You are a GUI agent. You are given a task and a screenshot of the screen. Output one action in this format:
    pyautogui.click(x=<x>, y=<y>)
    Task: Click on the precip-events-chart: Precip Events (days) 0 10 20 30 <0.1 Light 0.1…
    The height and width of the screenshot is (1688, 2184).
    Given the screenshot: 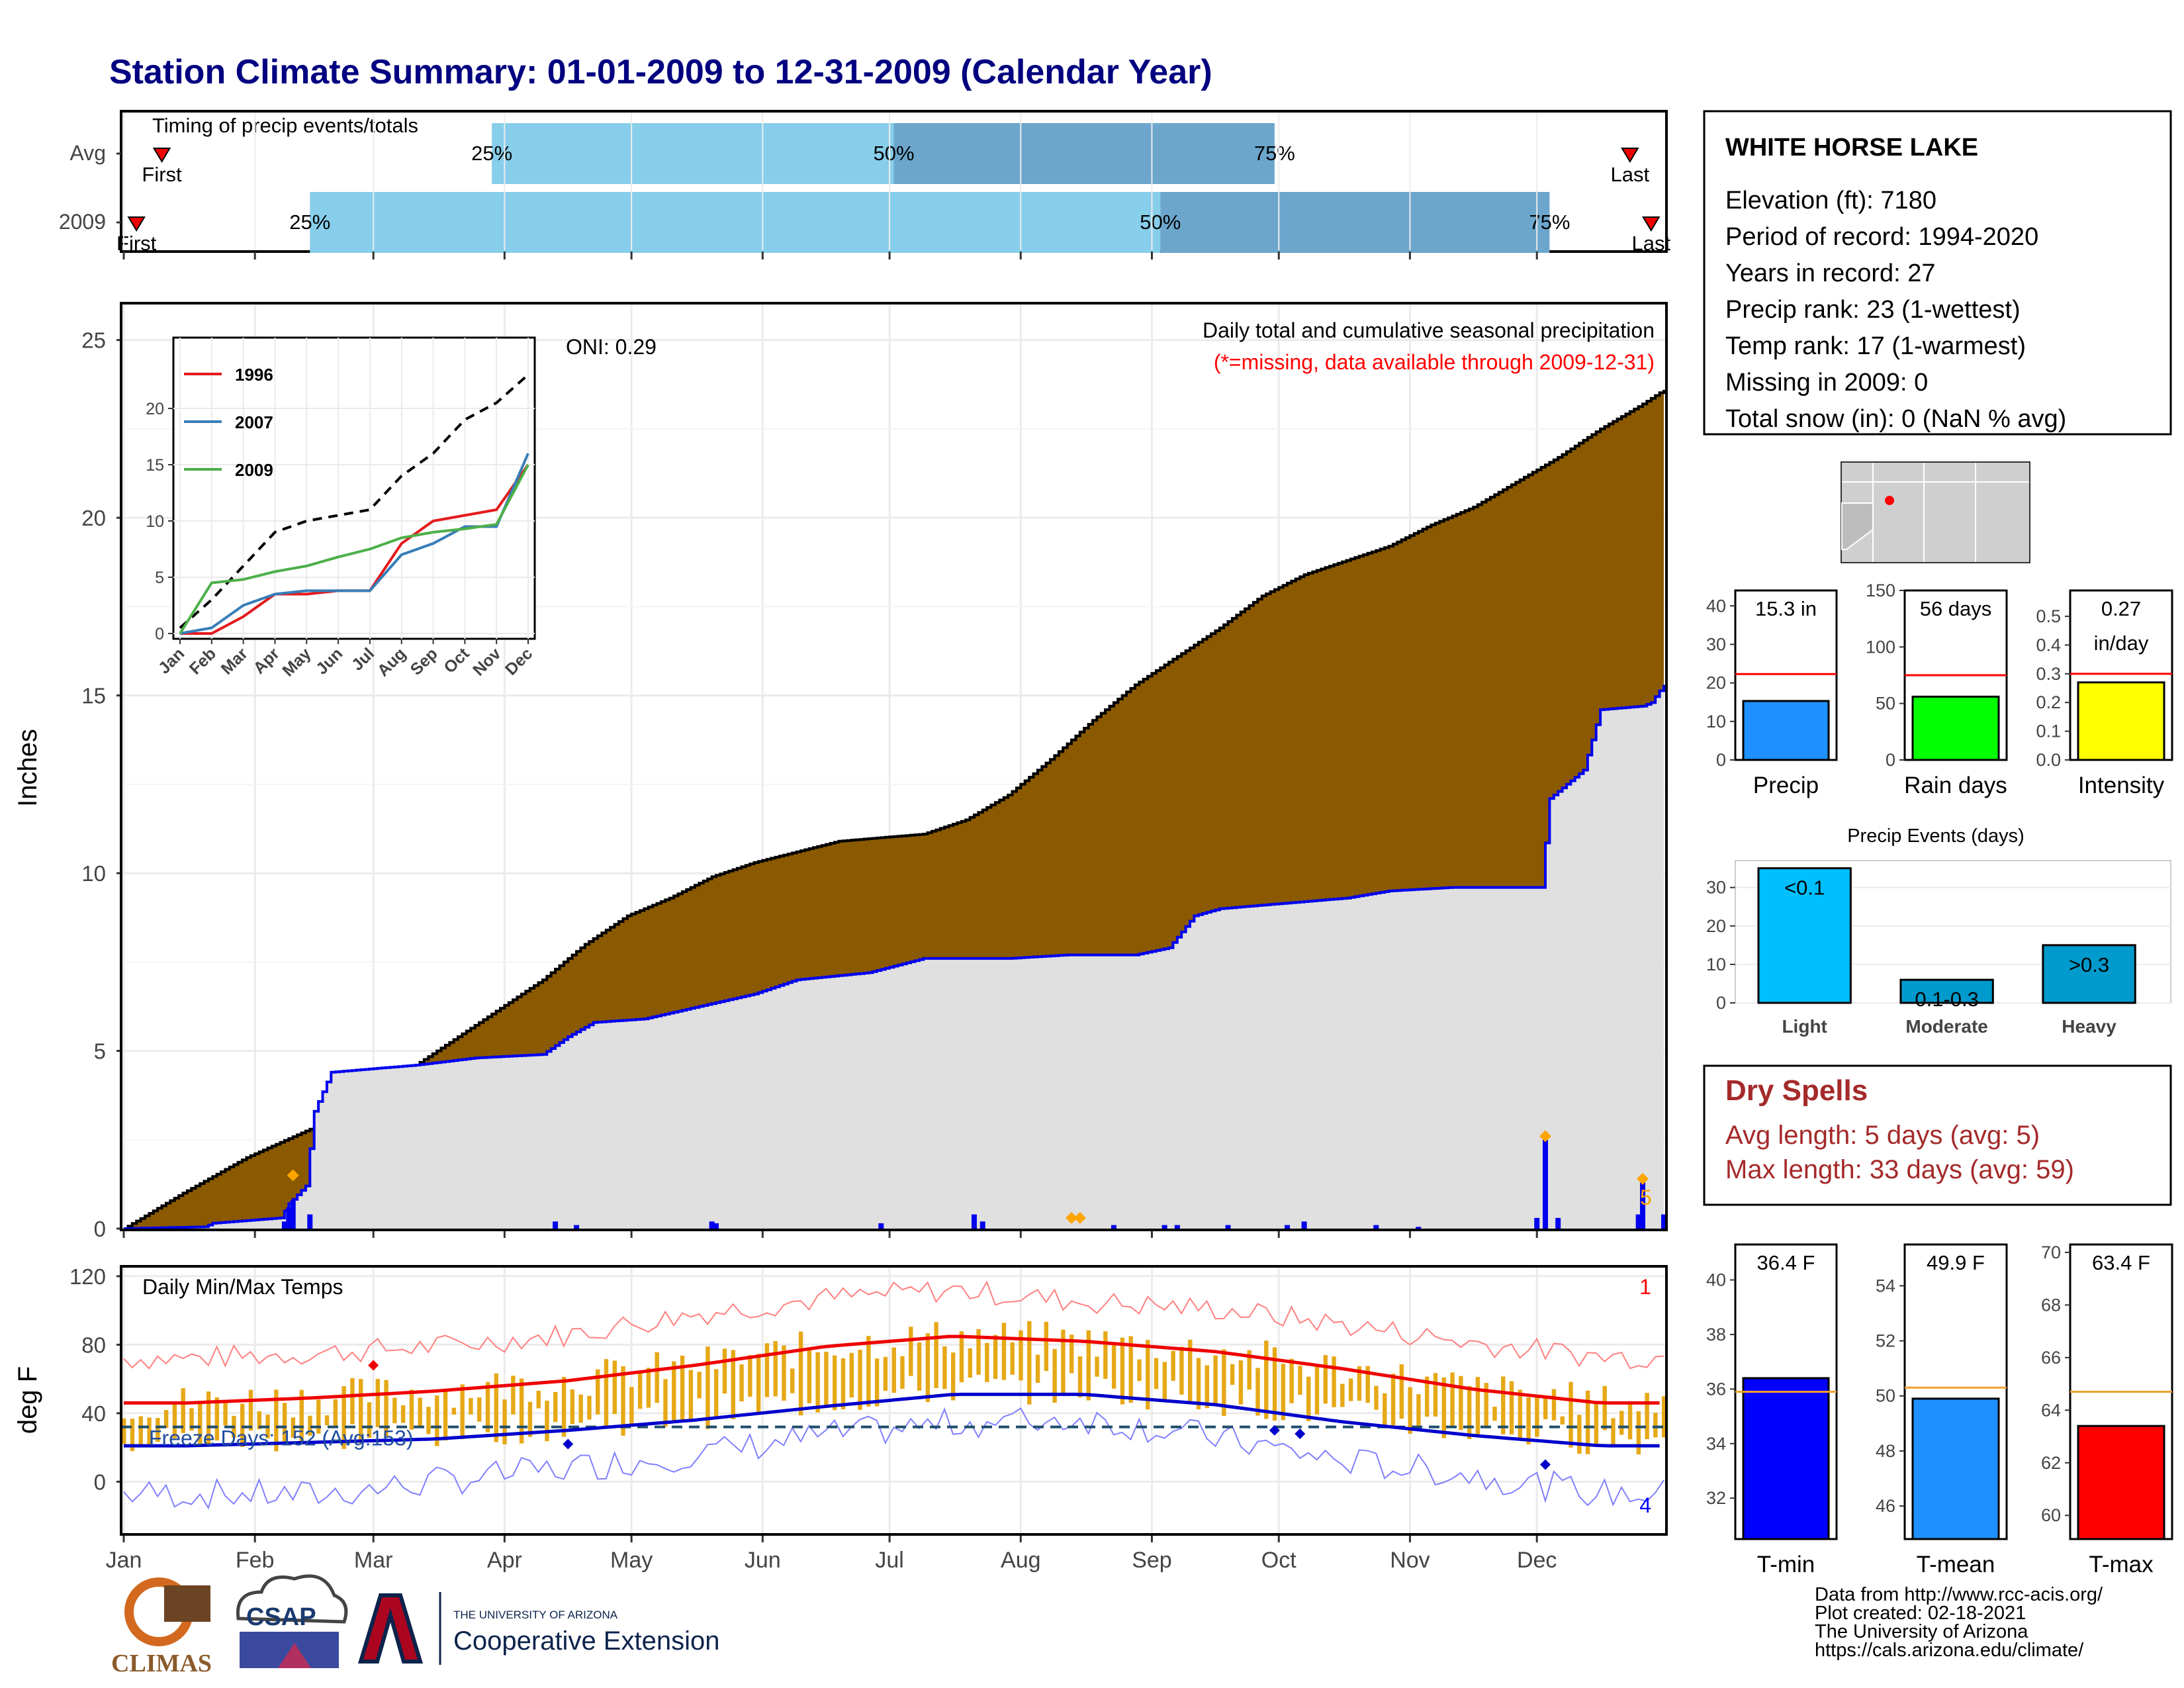 What is the action you would take?
    pyautogui.click(x=1939, y=931)
    